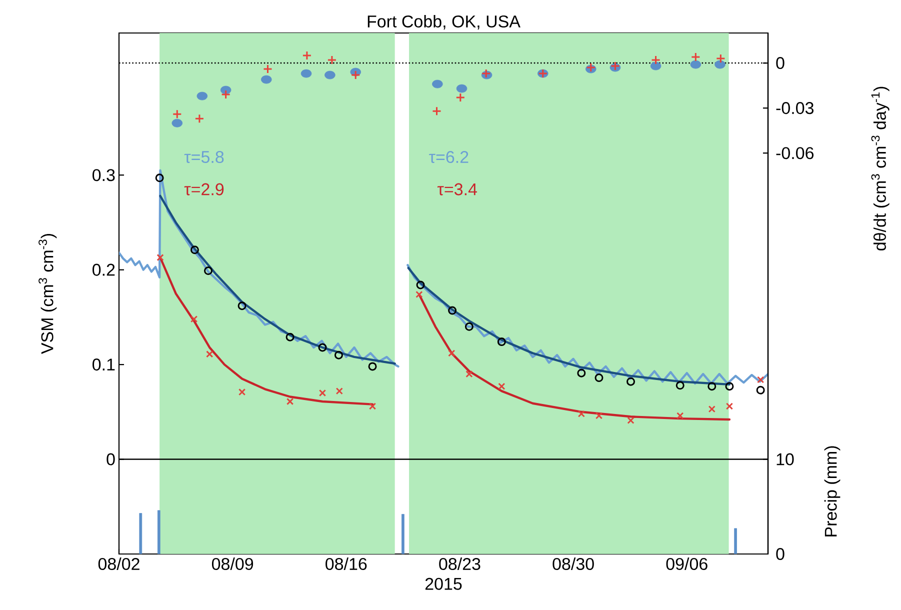 Image resolution: width=901 pixels, height=610 pixels. I want to click on y2-tick-label: -0.06, so click(795, 153).